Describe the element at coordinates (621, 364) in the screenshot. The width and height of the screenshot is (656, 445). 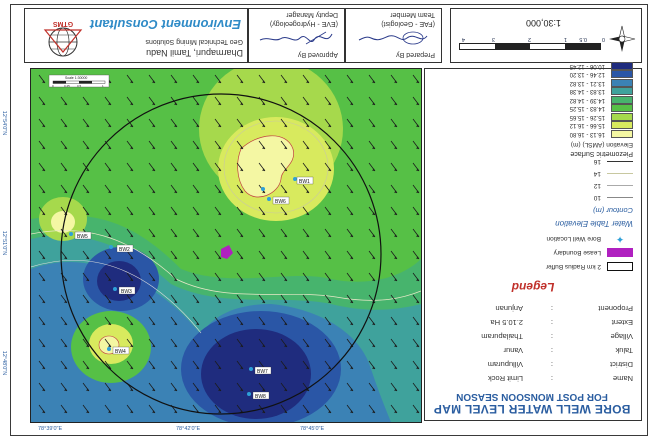
I see `info-key: District` at that location.